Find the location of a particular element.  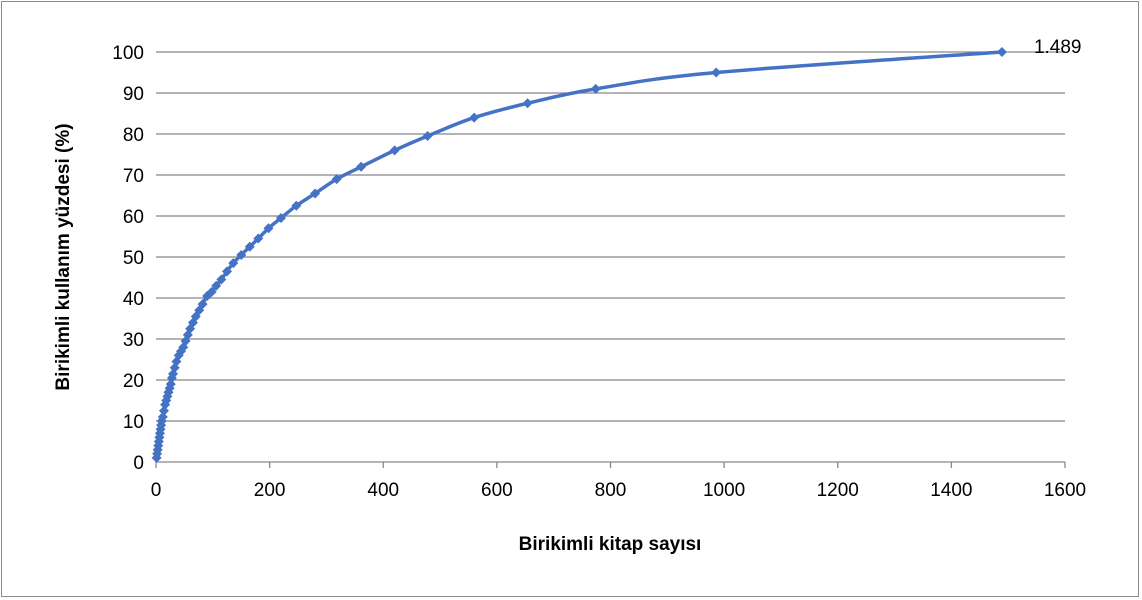

x-axis-title: Birikimli kitap sayısı is located at coordinates (610, 544).